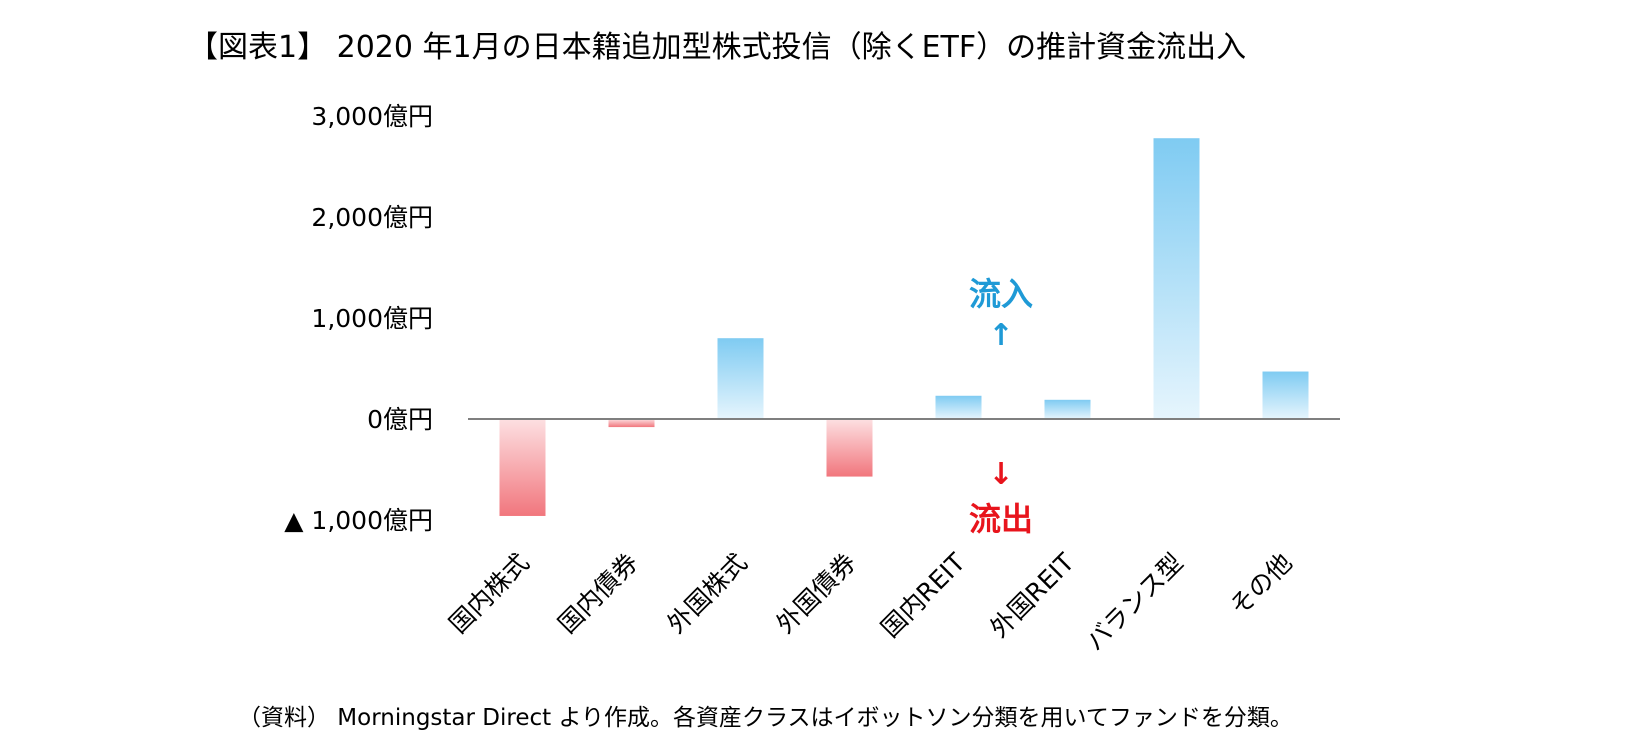 Image resolution: width=1640 pixels, height=752 pixels. Describe the element at coordinates (598, 593) in the screenshot. I see `x-tick-label: 国内債券` at that location.